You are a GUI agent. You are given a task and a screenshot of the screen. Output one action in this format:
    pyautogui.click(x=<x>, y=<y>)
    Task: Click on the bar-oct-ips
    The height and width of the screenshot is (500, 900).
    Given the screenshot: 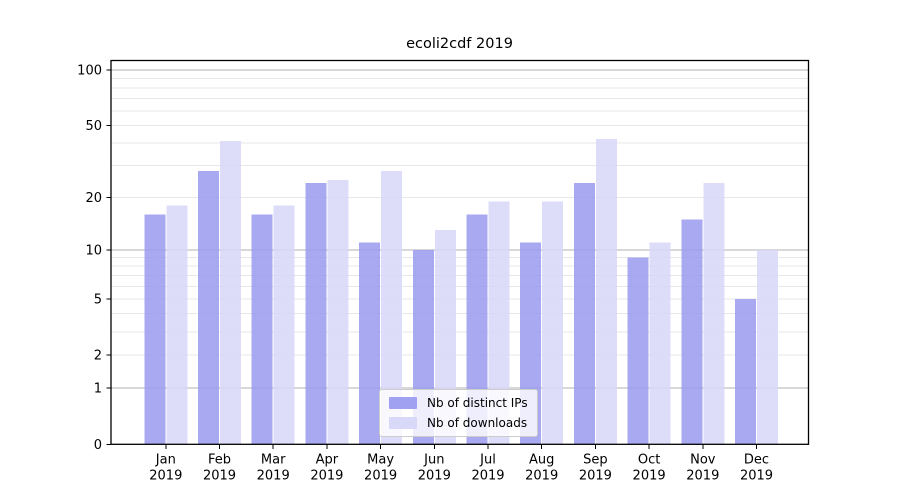 What is the action you would take?
    pyautogui.click(x=638, y=351)
    